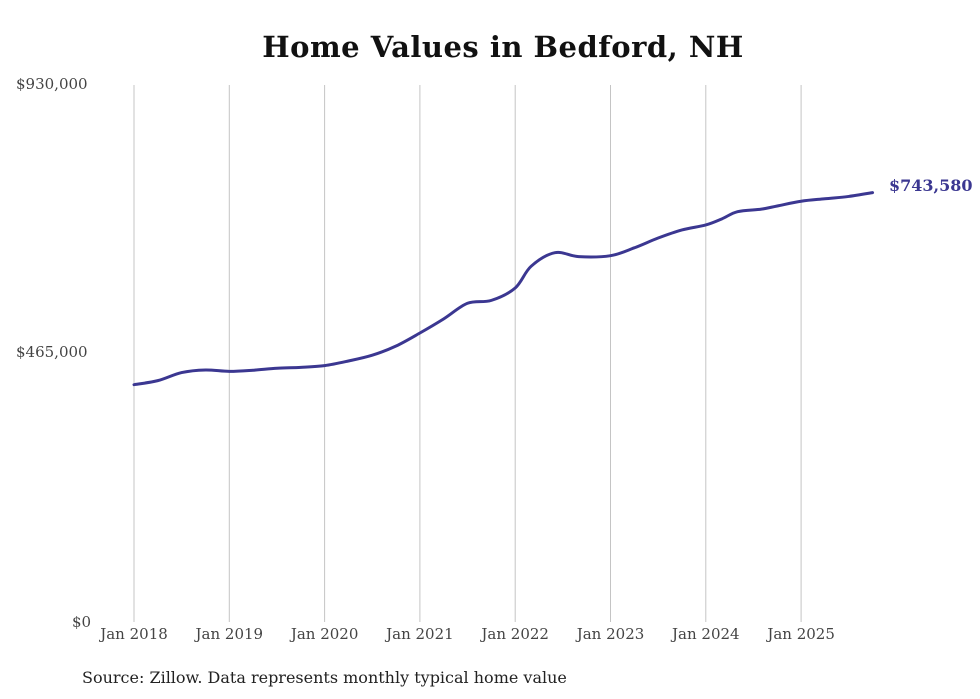 Image resolution: width=980 pixels, height=699 pixels. Describe the element at coordinates (324, 634) in the screenshot. I see `x-tick-label: Jan 2020` at that location.